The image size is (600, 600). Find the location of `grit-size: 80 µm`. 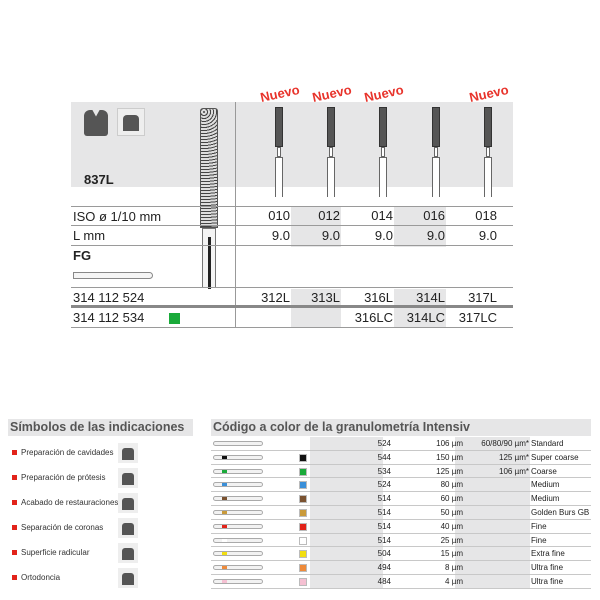

grit-size: 80 µm is located at coordinates (451, 485).